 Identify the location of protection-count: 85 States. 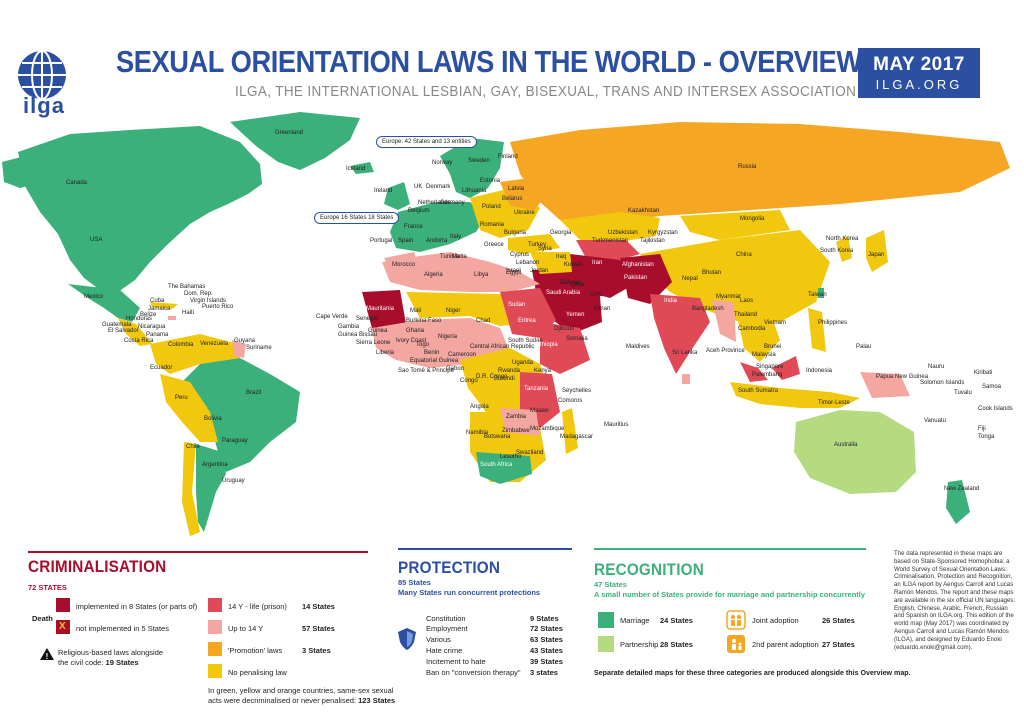
(414, 582).